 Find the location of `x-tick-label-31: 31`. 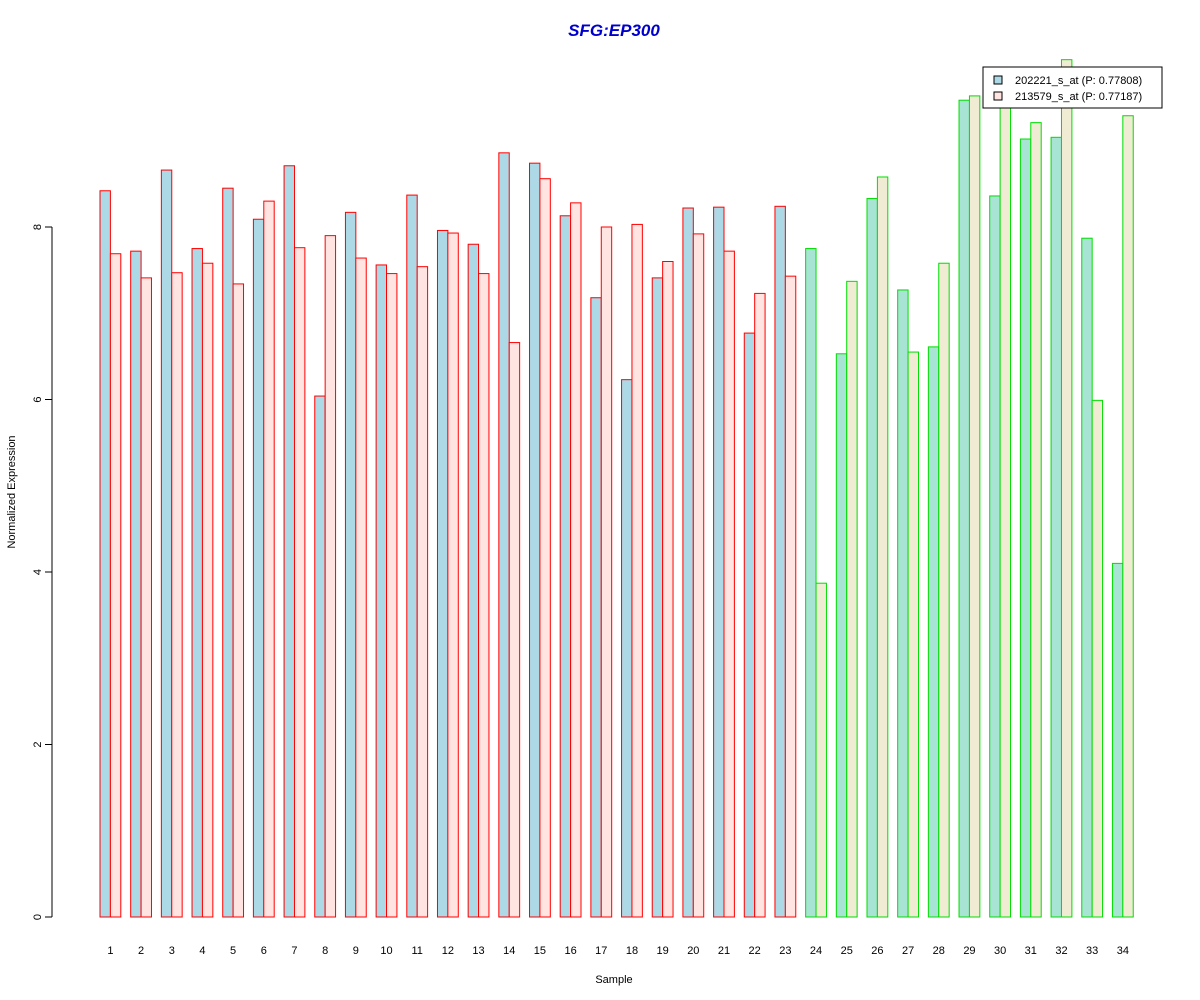

x-tick-label-31: 31 is located at coordinates (1031, 951).